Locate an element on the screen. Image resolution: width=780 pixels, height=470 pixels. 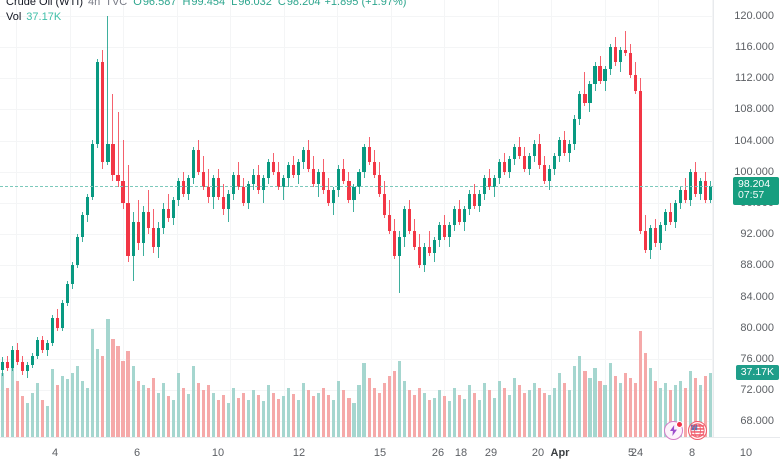
price-axis-label: 92.000 is located at coordinates (757, 234).